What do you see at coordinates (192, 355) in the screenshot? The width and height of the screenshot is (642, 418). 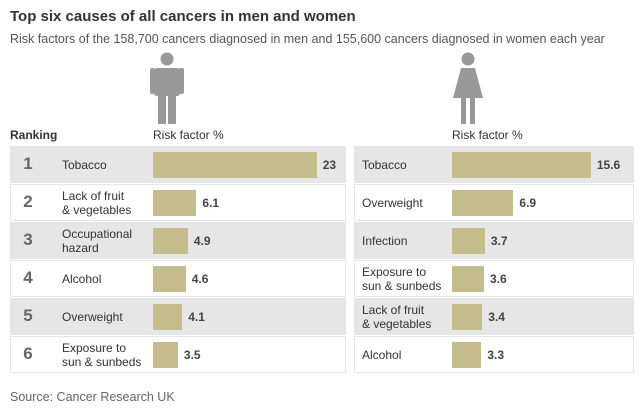 I see `value-label: 3.5` at bounding box center [192, 355].